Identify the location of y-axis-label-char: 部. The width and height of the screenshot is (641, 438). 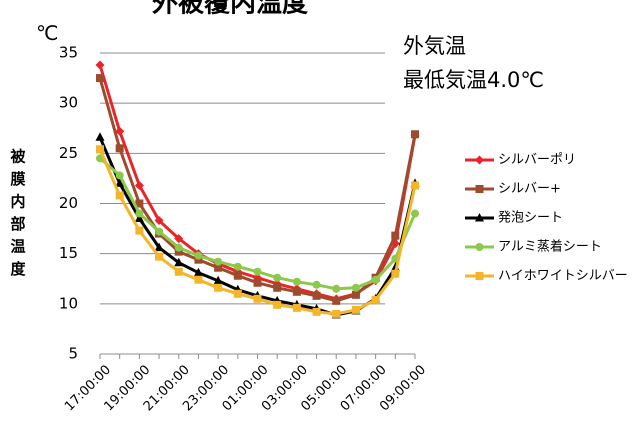
(17, 224).